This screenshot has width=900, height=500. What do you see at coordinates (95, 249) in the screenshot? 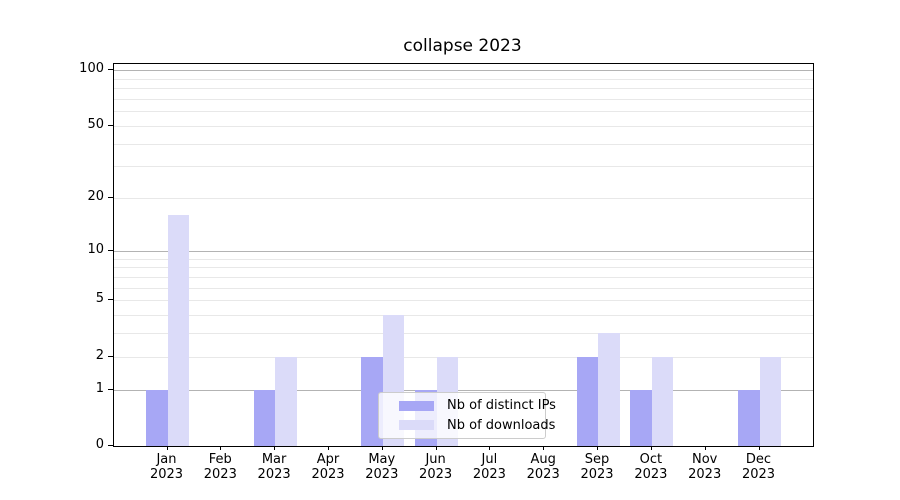
I see `y-tick-label: 10` at bounding box center [95, 249].